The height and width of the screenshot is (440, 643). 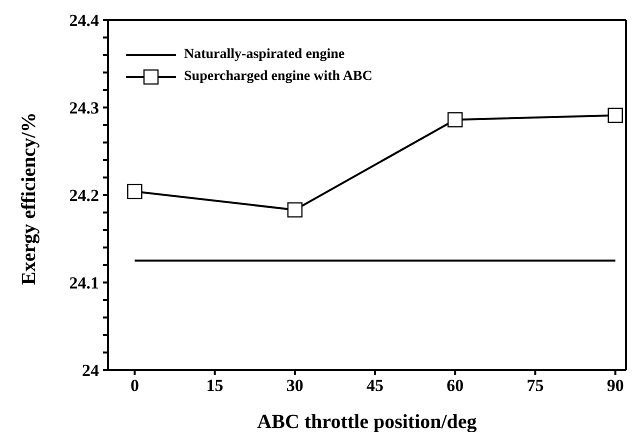 What do you see at coordinates (29, 198) in the screenshot?
I see `y-axis-title: Exergy efficiency/%` at bounding box center [29, 198].